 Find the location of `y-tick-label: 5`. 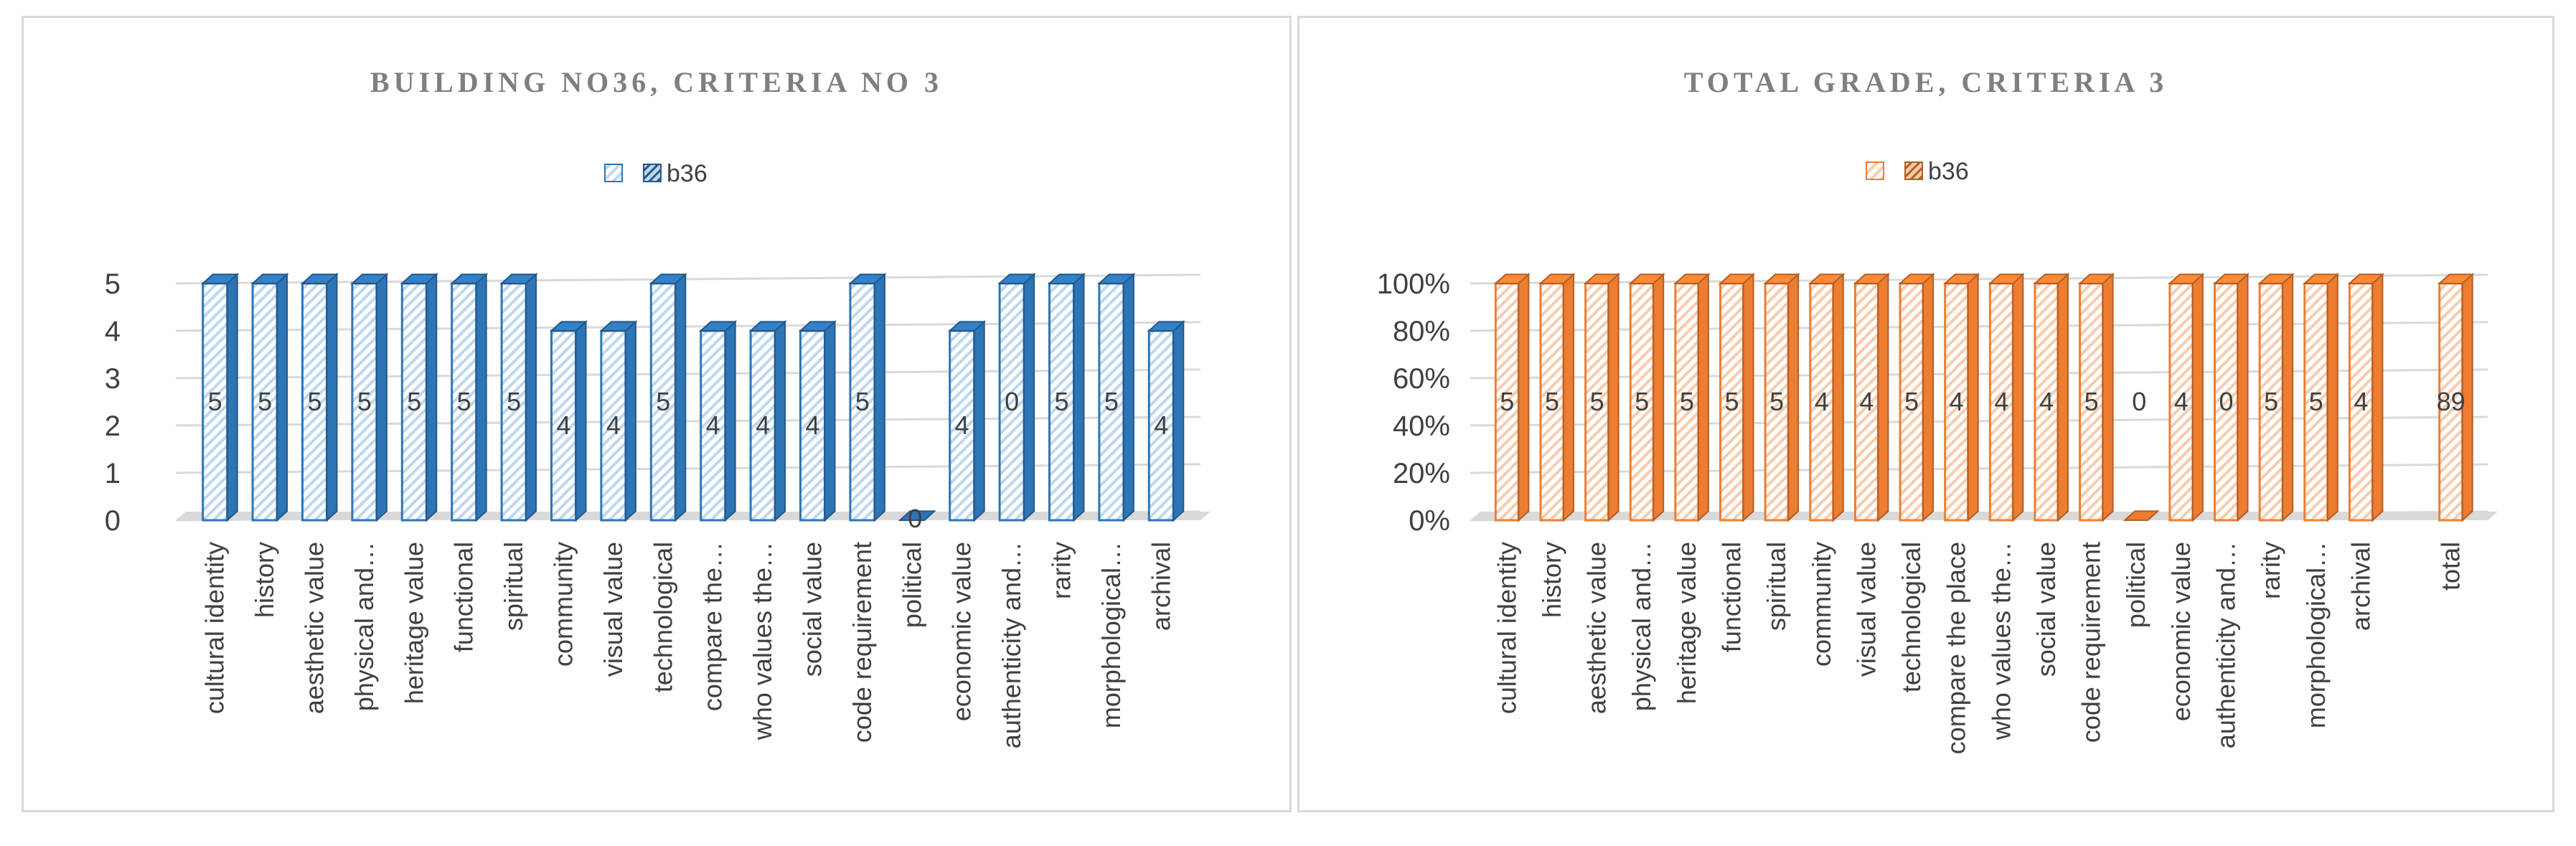

y-tick-label: 5 is located at coordinates (113, 284).